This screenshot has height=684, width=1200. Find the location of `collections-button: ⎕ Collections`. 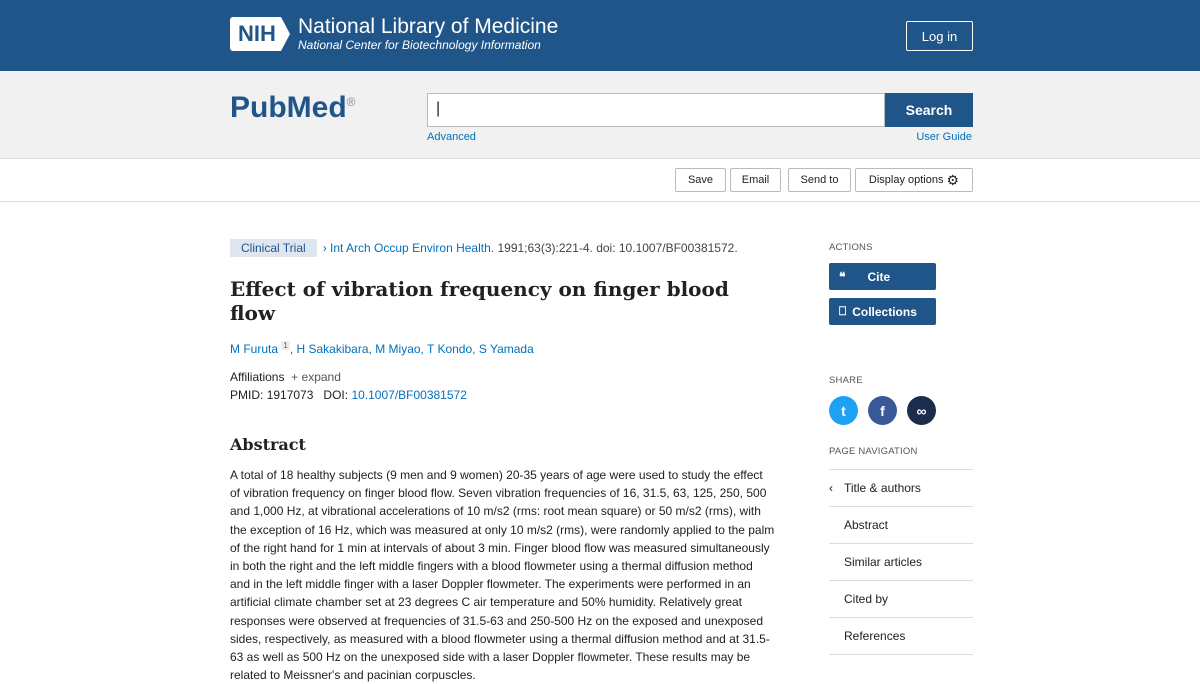

collections-button: ⎕ Collections is located at coordinates (882, 311).